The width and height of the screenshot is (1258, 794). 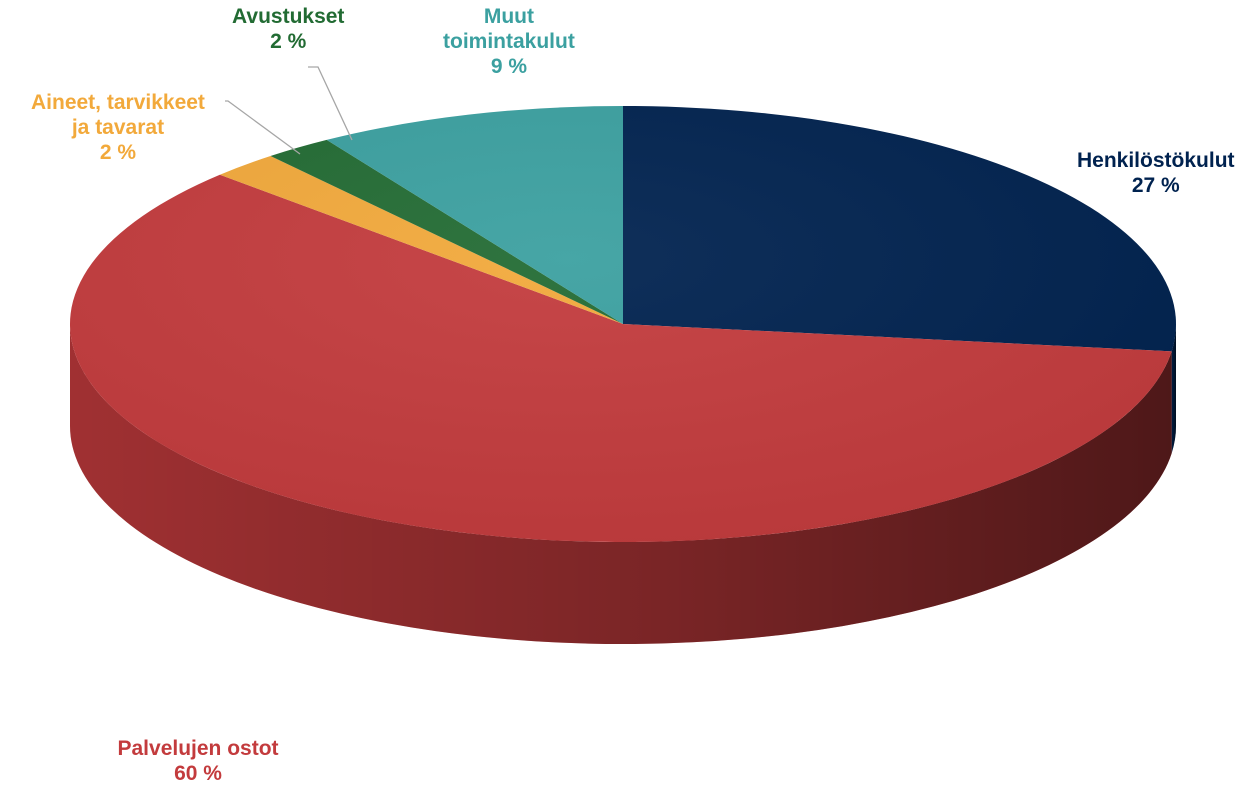 What do you see at coordinates (288, 16) in the screenshot?
I see `slice-name-text: Avustukset` at bounding box center [288, 16].